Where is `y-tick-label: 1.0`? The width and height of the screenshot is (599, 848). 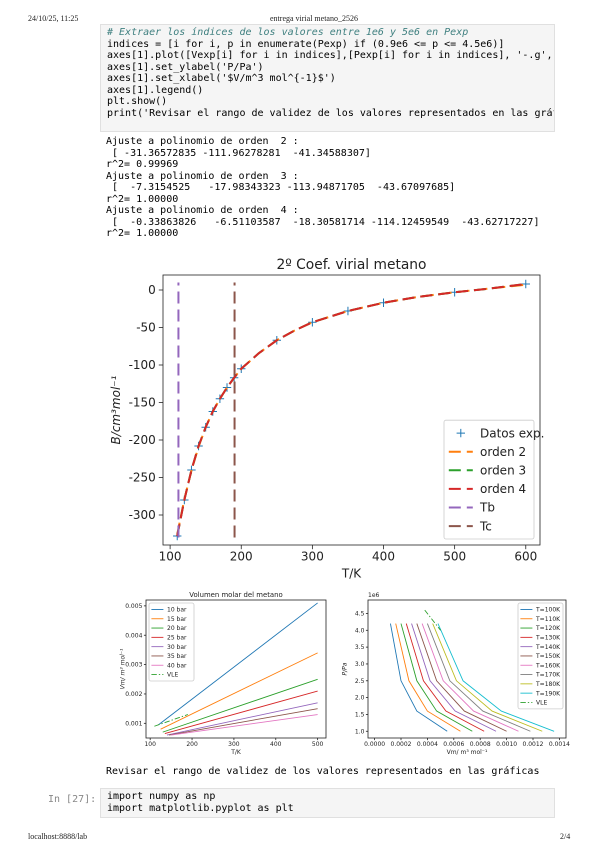
y-tick-label: 1.0 is located at coordinates (360, 731).